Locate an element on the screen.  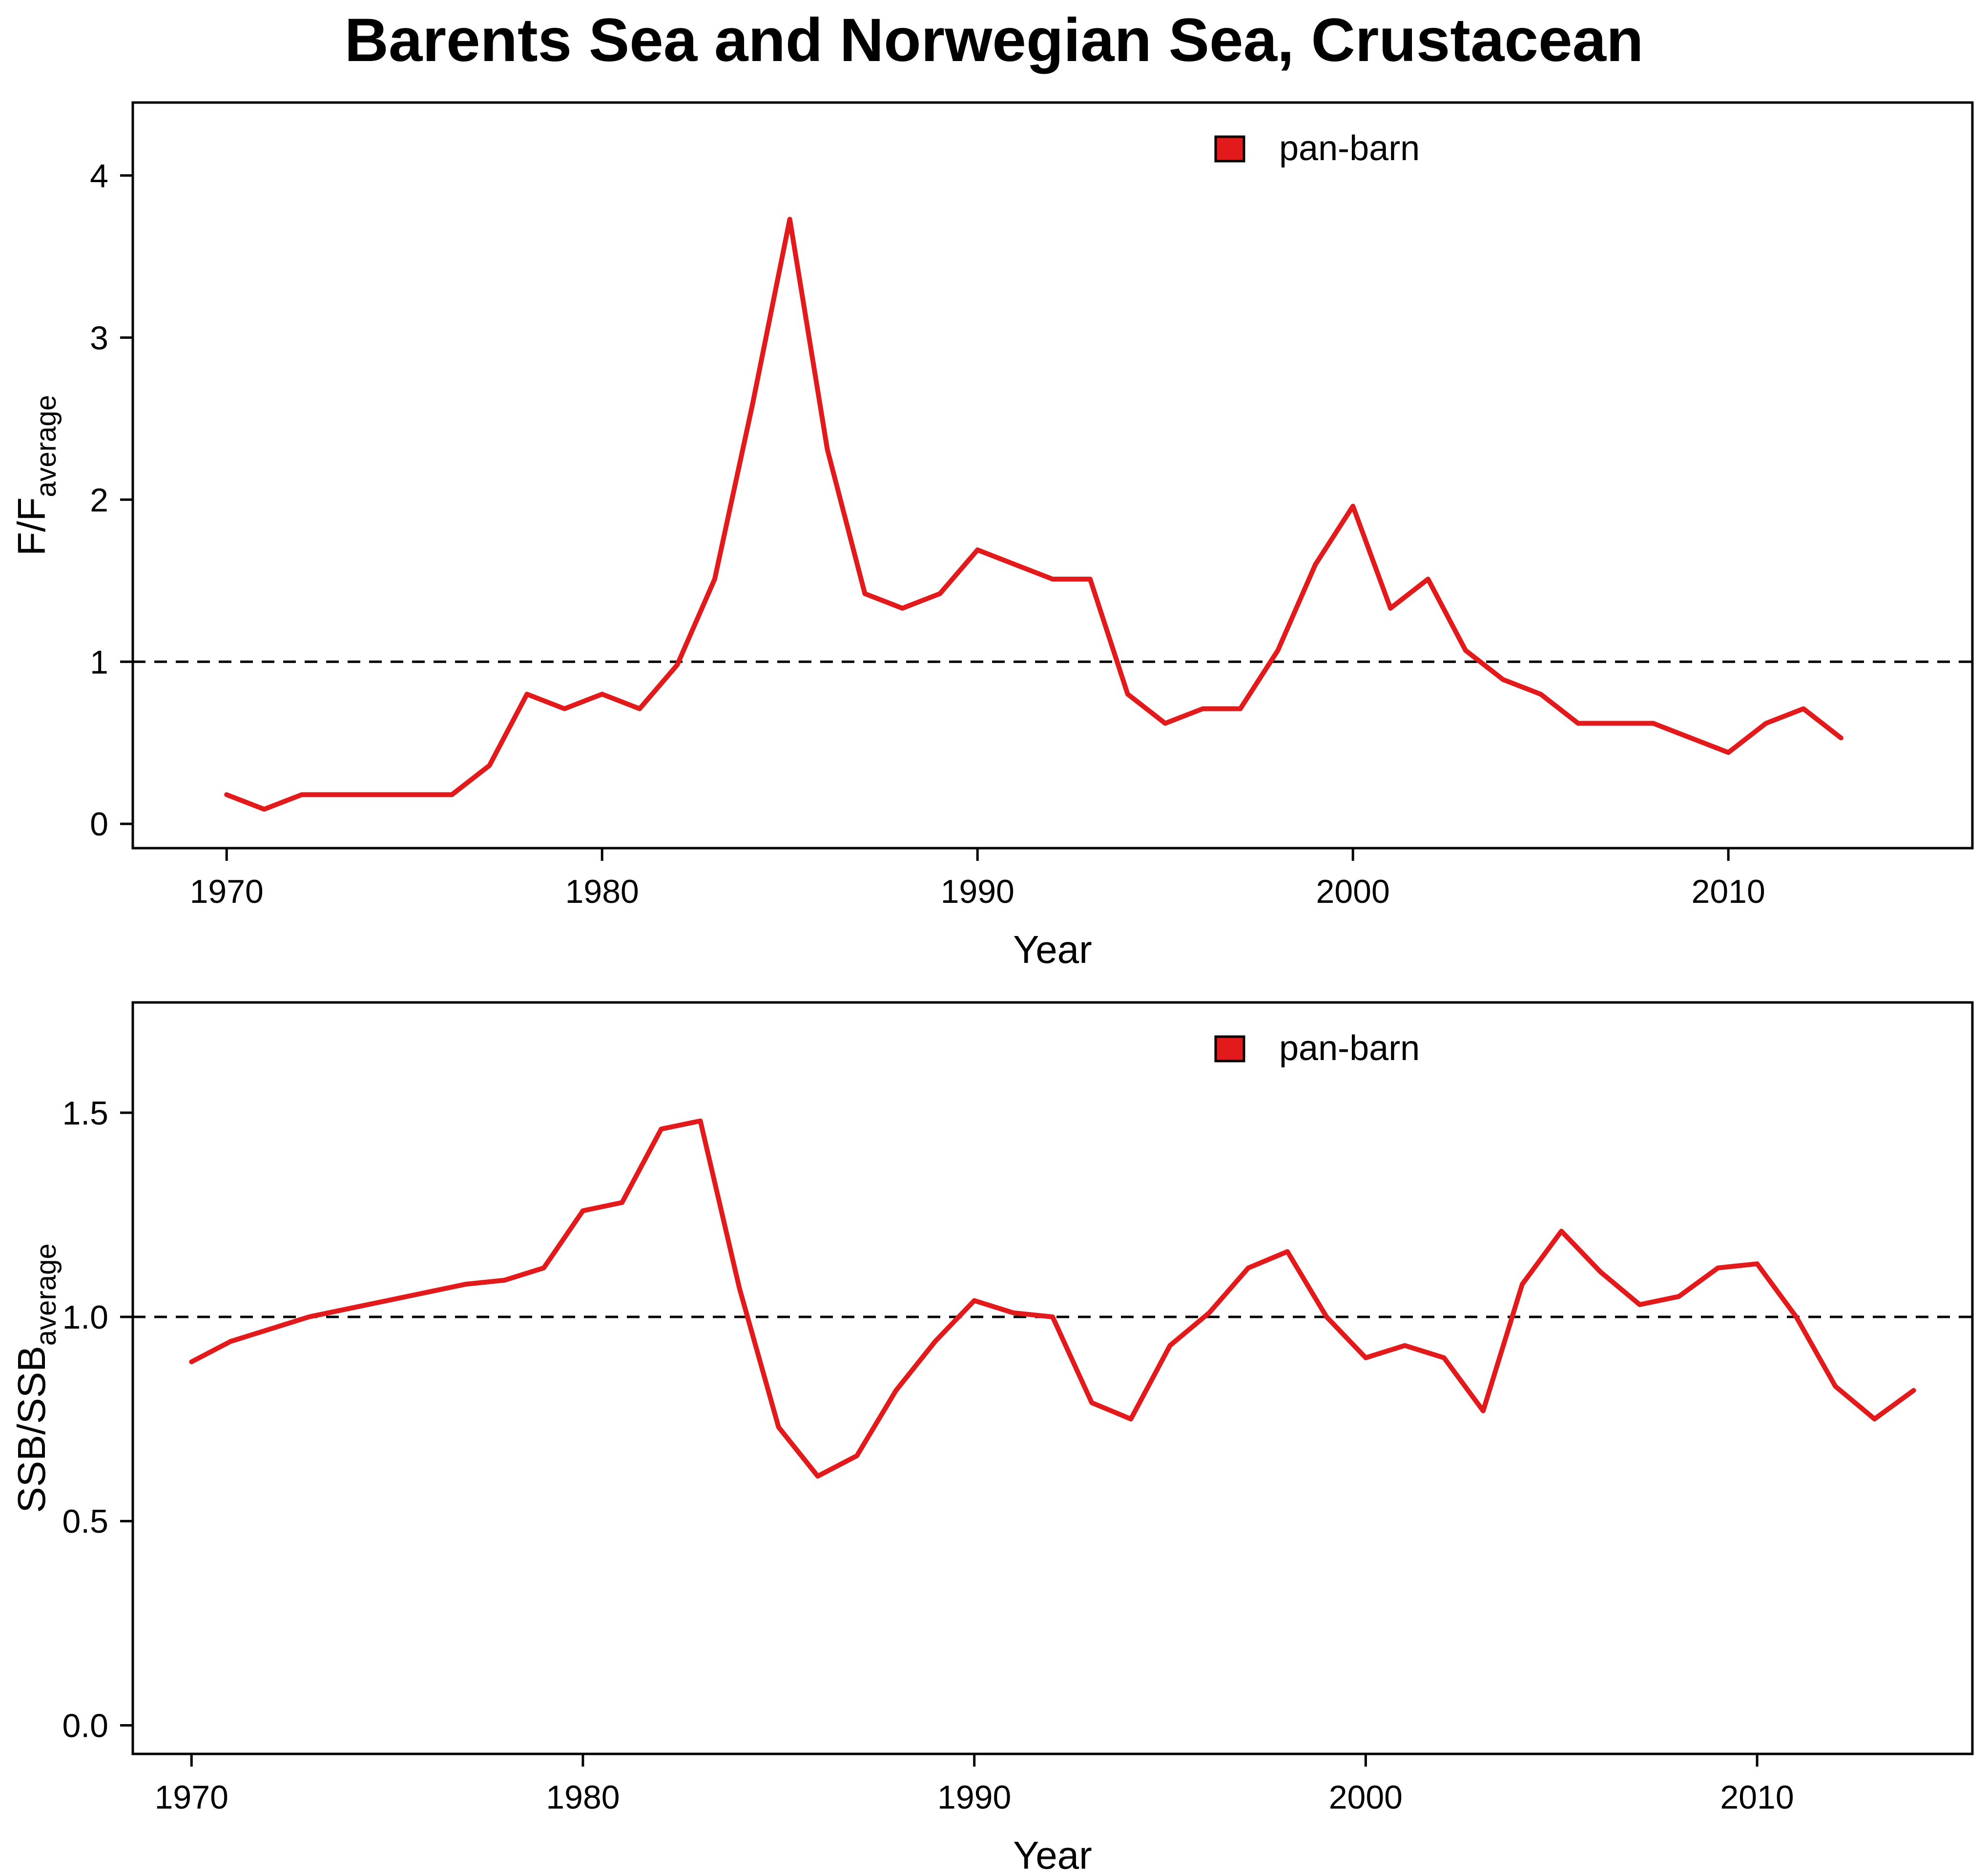
f-ratio-x-axis-title: Year is located at coordinates (1052, 949).